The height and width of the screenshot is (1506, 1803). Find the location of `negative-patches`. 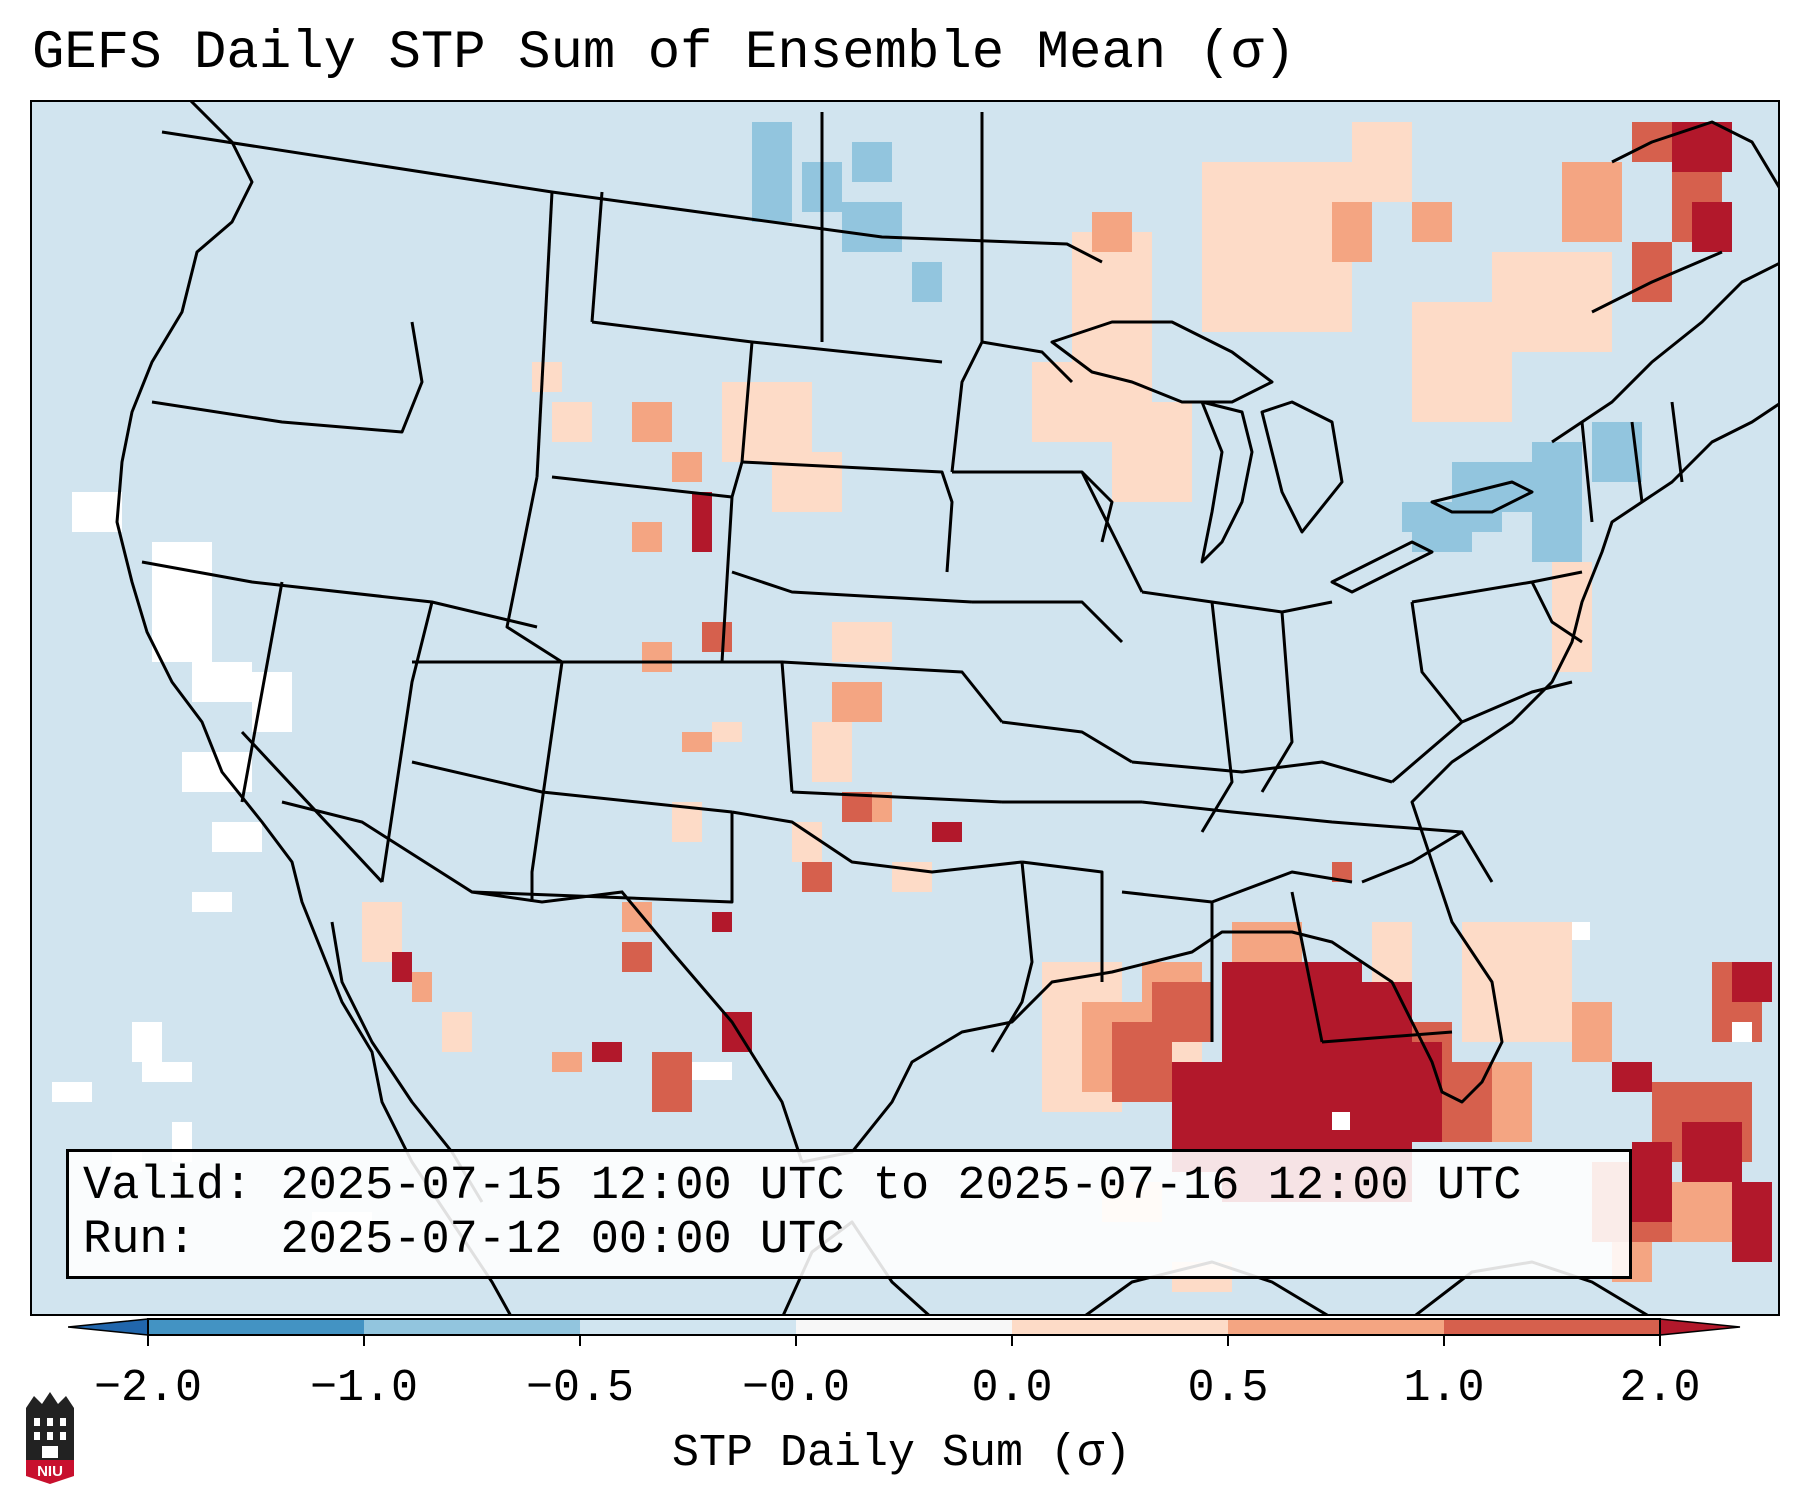

negative-patches is located at coordinates (1197, 342).